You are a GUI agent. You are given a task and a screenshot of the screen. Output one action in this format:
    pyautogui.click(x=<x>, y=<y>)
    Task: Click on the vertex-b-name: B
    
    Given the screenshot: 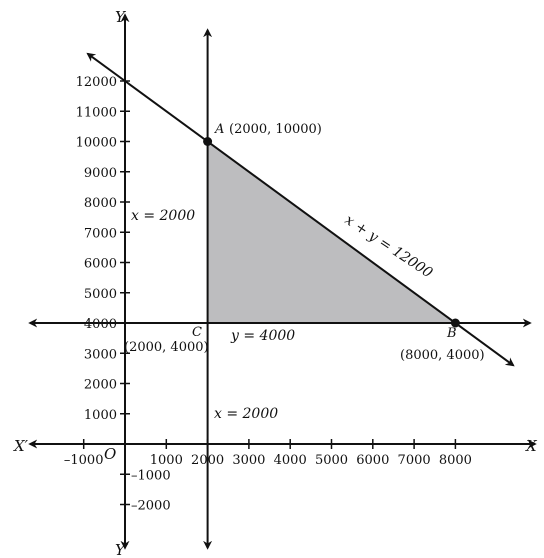 What is the action you would take?
    pyautogui.click(x=451, y=333)
    